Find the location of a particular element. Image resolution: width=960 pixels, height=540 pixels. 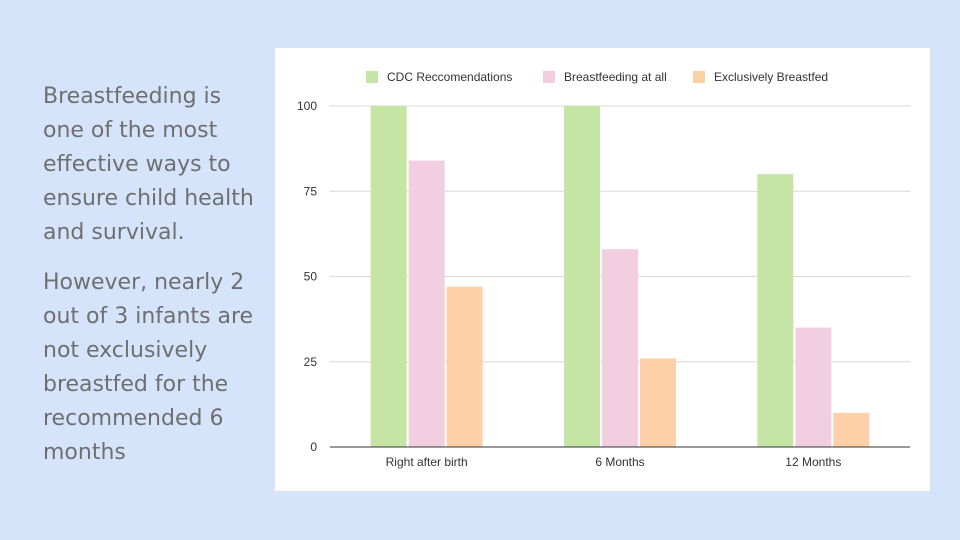

y-tick-label: 25 is located at coordinates (311, 362).